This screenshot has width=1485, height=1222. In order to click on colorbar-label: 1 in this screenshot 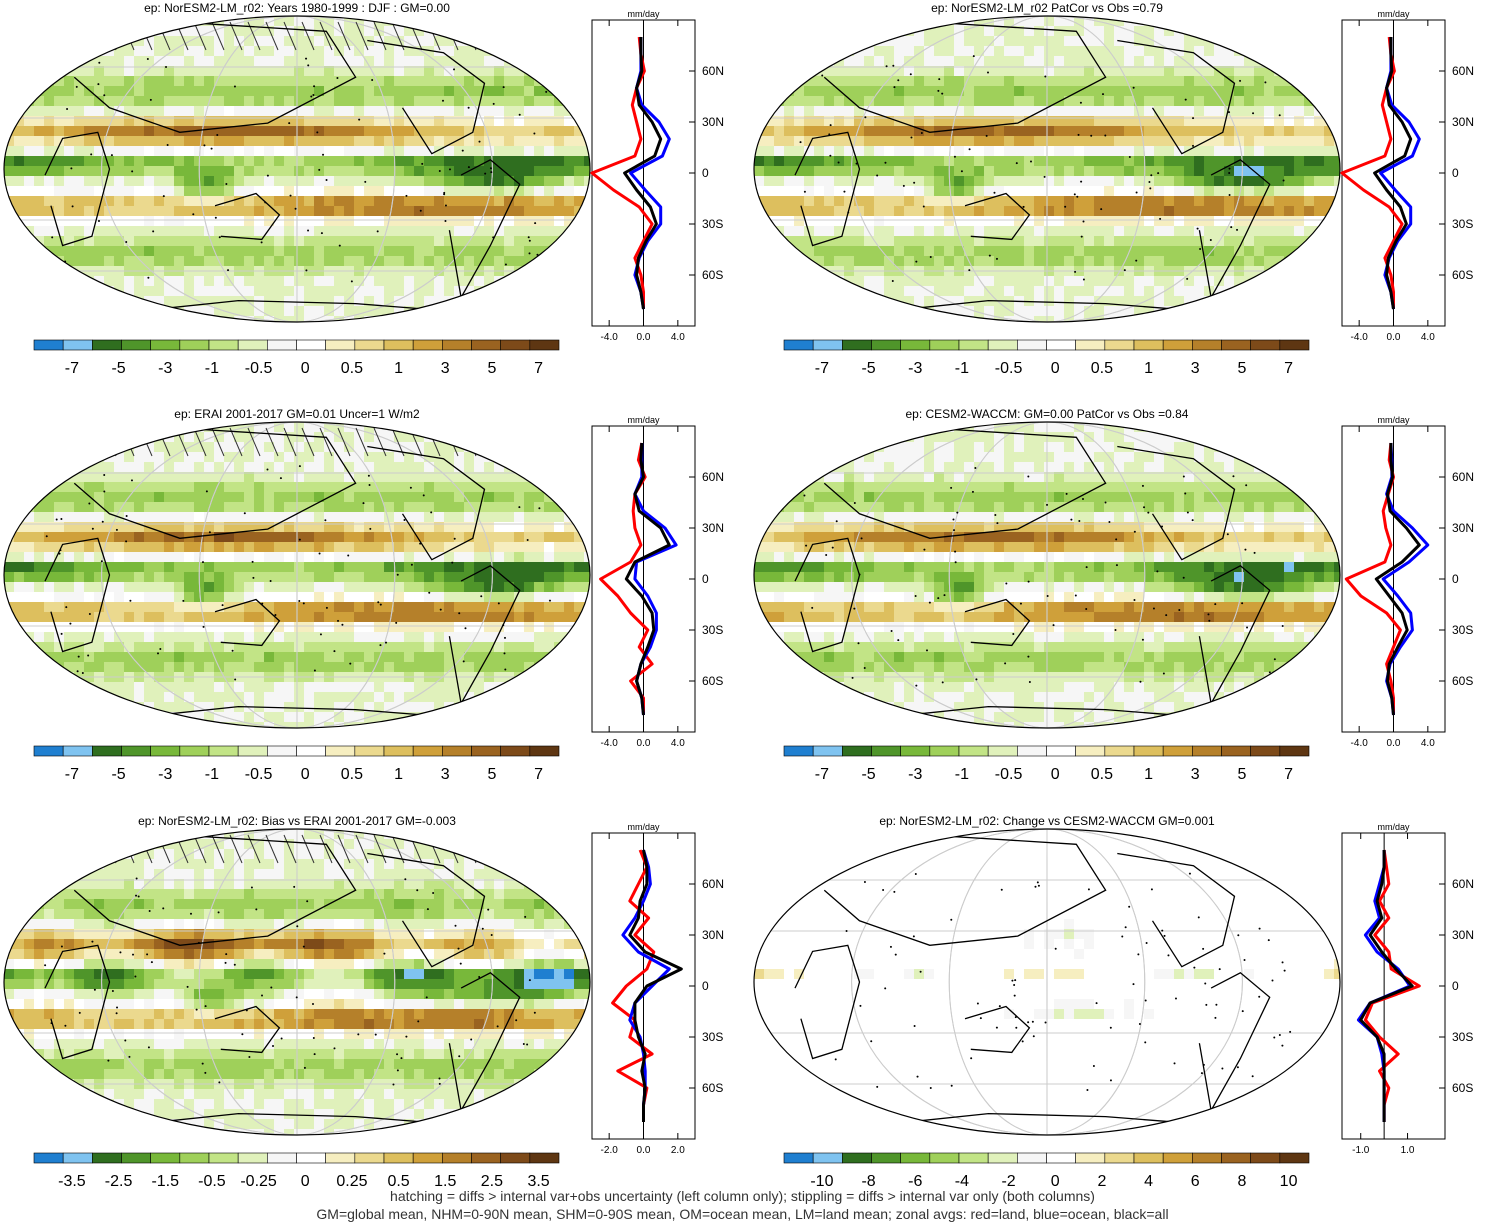, I will do `click(1148, 368)`.